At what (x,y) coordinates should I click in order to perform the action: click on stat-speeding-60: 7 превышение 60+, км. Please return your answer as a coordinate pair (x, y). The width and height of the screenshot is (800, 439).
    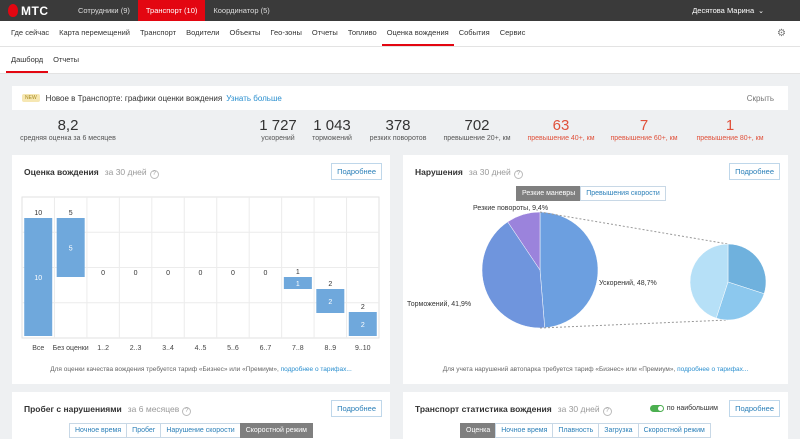
    Looking at the image, I should click on (643, 129).